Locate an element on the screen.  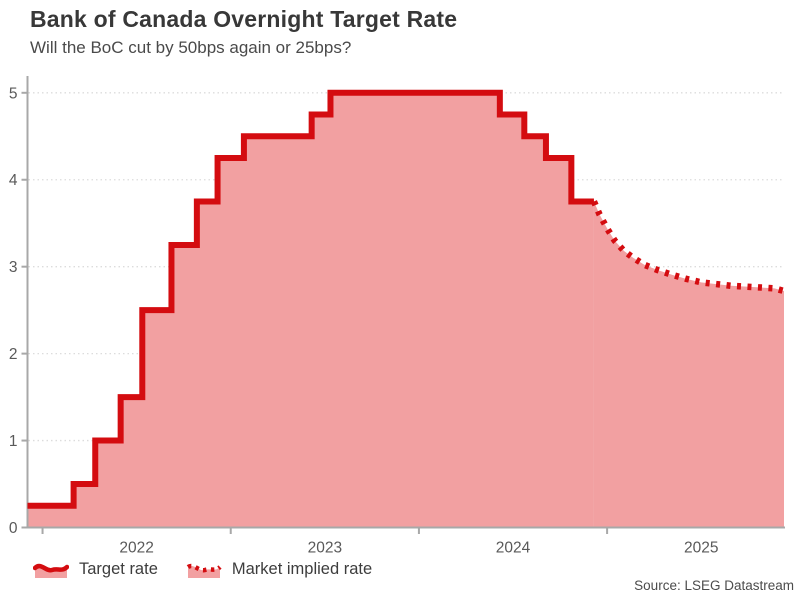
y-tick-label-1: 1 is located at coordinates (13, 441).